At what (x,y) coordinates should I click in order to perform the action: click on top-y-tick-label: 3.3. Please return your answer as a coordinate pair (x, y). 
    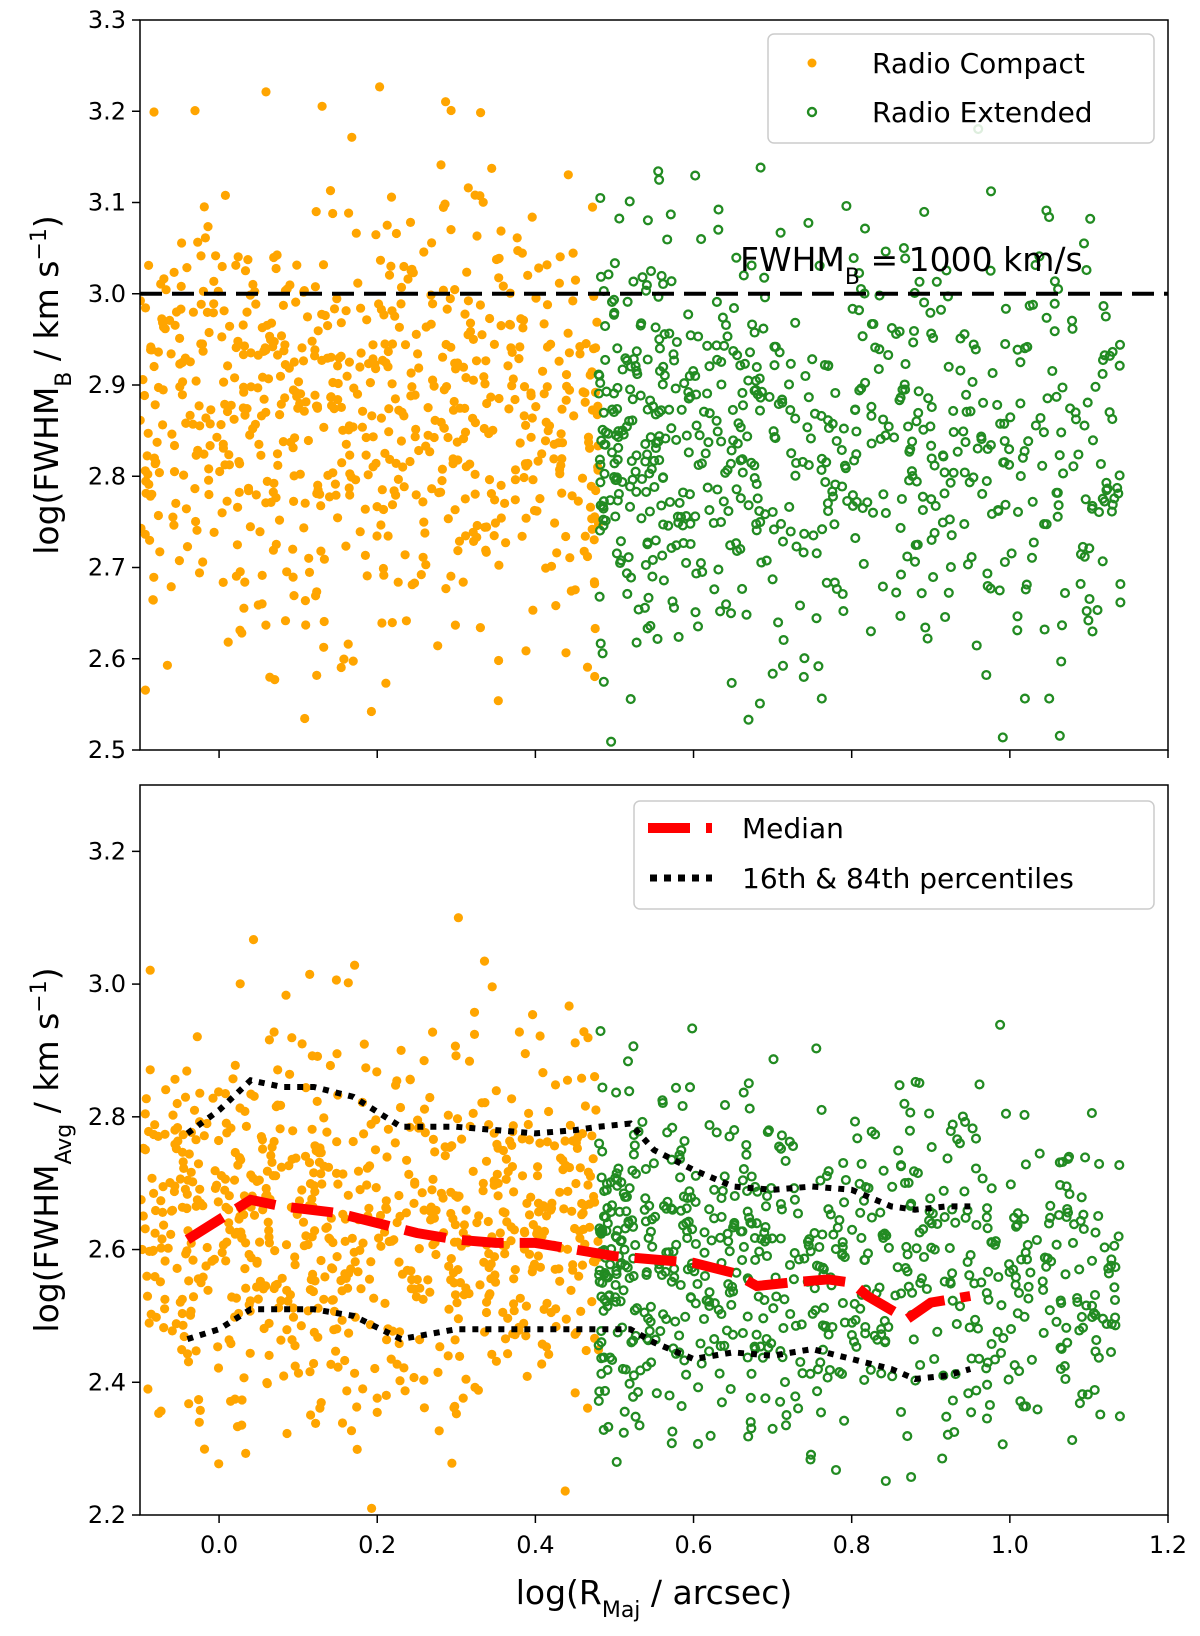
    Looking at the image, I should click on (107, 20).